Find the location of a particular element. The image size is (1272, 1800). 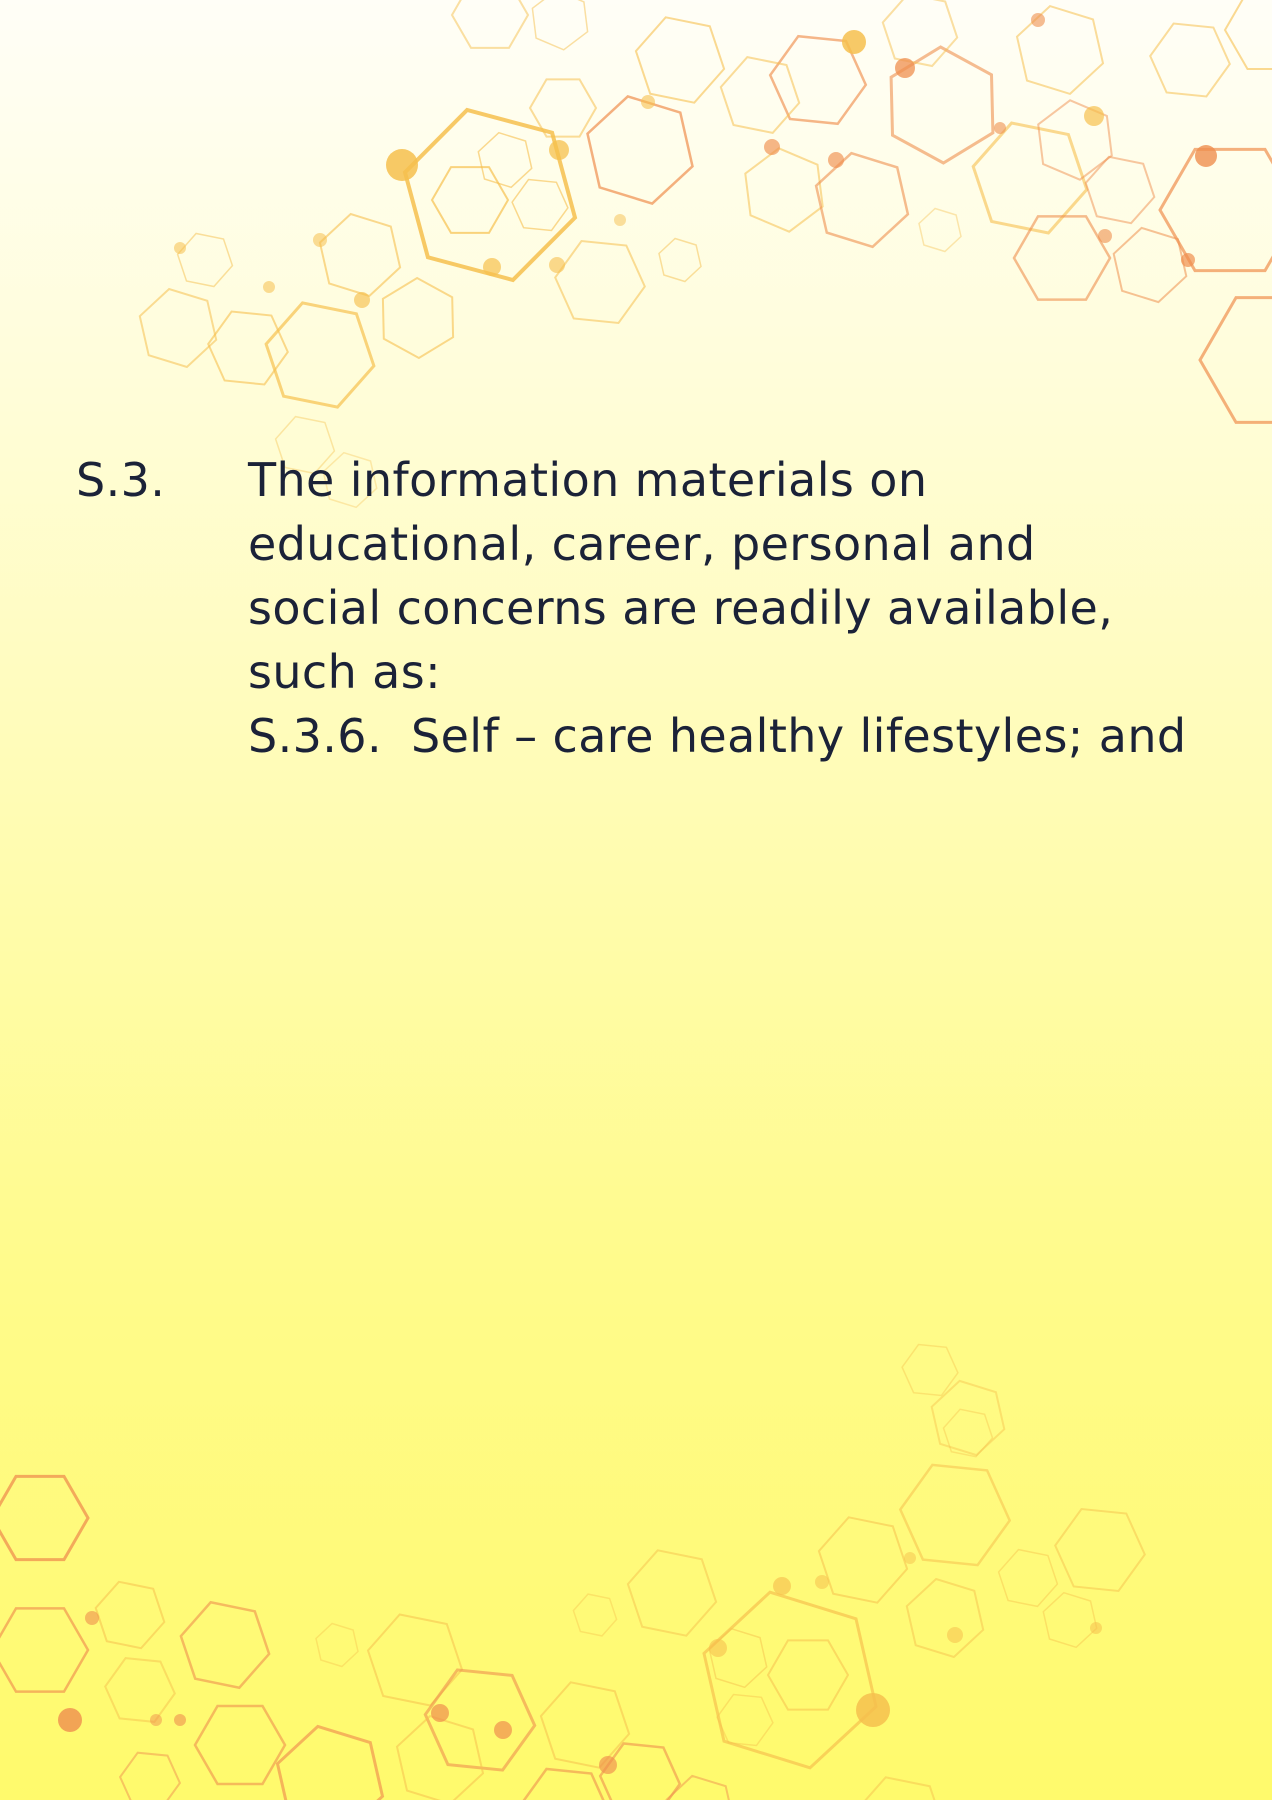

subitem-text: Self – care healthy lifestyles; and is located at coordinates (799, 736).